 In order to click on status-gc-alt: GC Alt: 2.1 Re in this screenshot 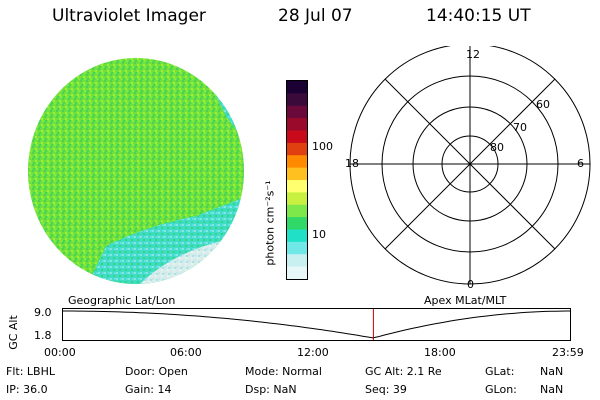, I will do `click(403, 371)`.